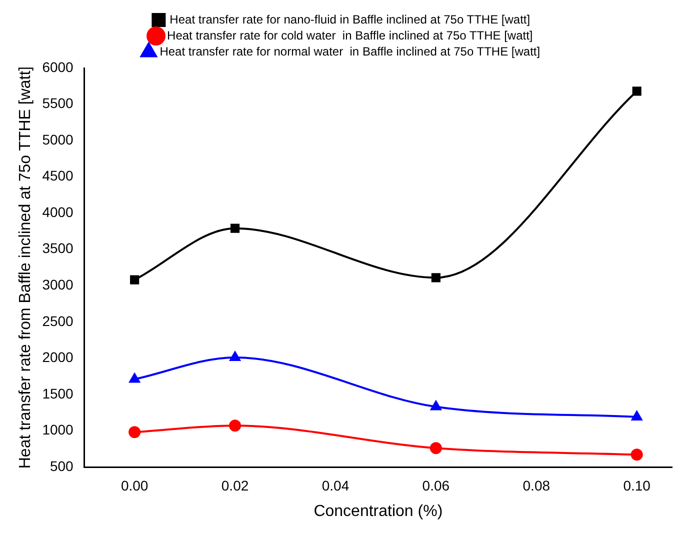 The width and height of the screenshot is (688, 535). Describe the element at coordinates (58, 139) in the screenshot. I see `y-tick-label: 5000` at that location.